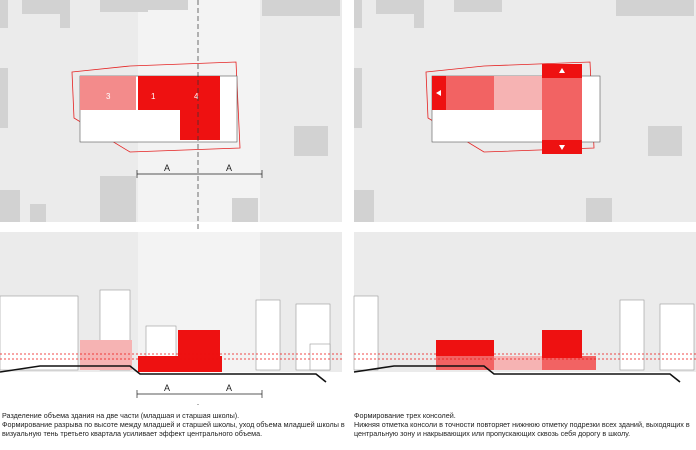  I want to click on arrow-left-icon, so click(438, 93).